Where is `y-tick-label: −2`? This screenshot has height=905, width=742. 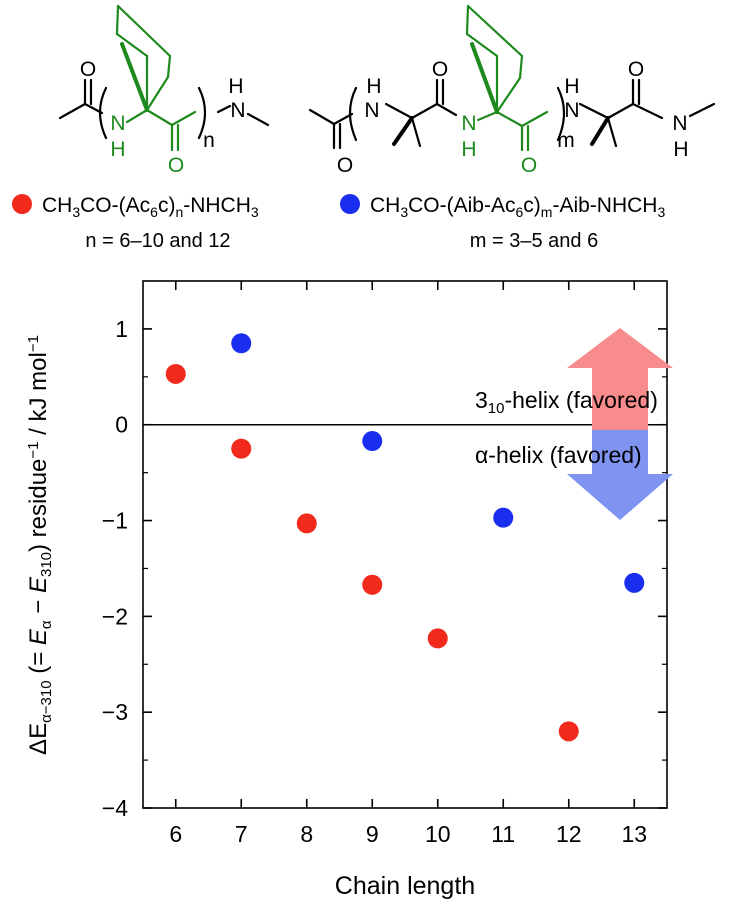
y-tick-label: −2 is located at coordinates (115, 616).